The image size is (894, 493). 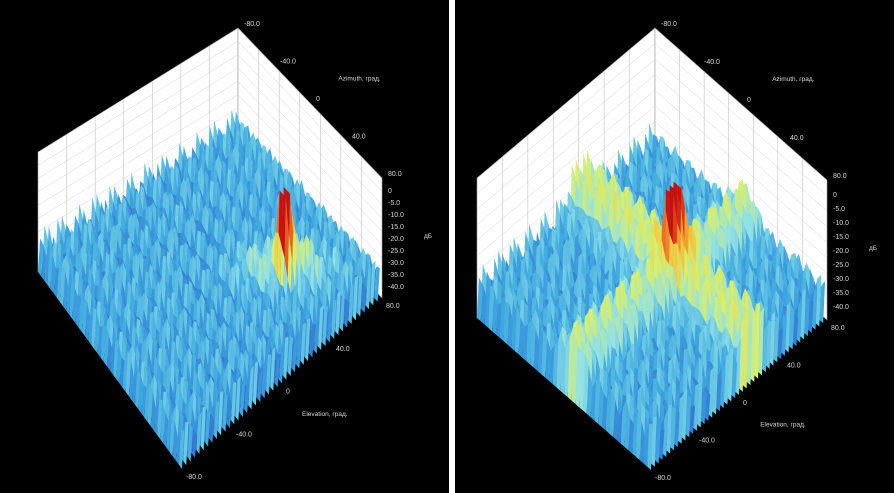 What do you see at coordinates (841, 293) in the screenshot?
I see `z-tick-label: -35.0` at bounding box center [841, 293].